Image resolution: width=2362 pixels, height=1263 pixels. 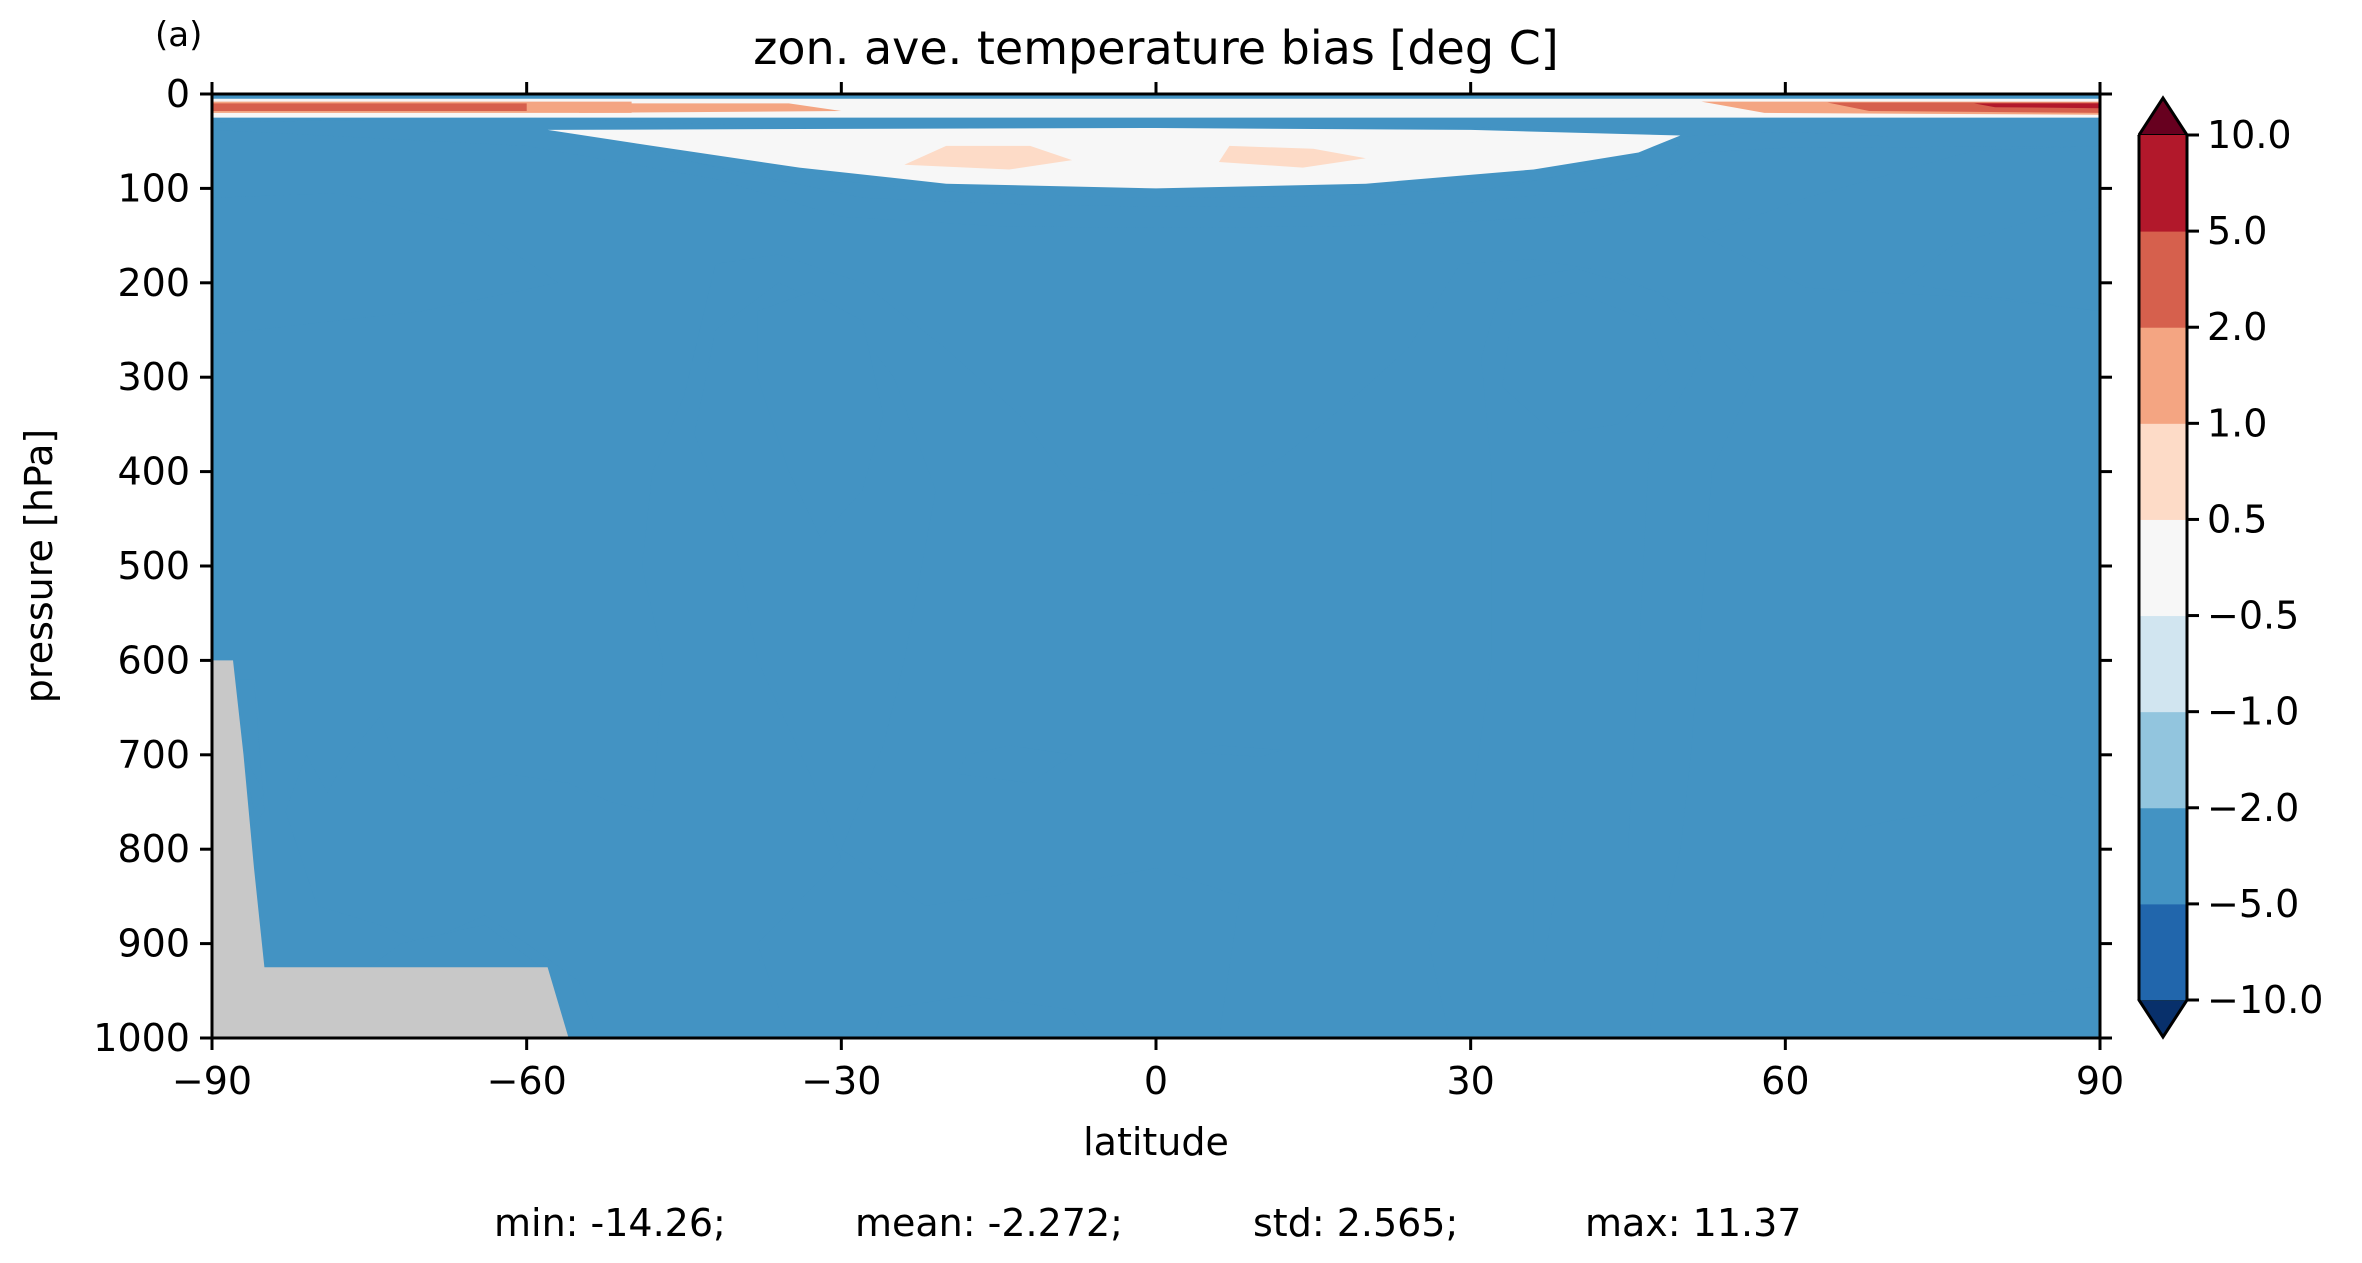 I want to click on y-tick-label: 0, so click(x=178, y=94).